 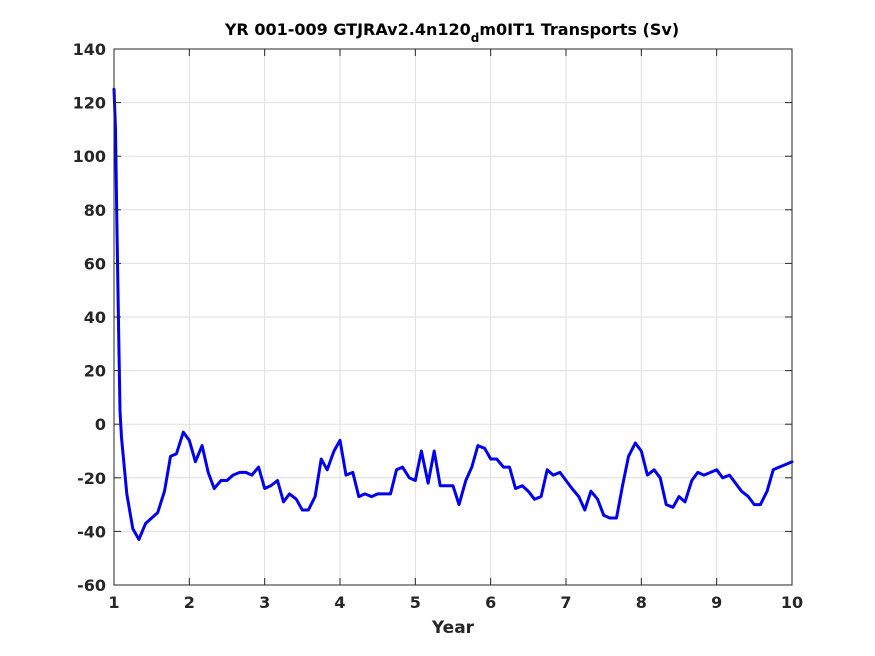 What do you see at coordinates (189, 602) in the screenshot?
I see `x-tick-label: 2` at bounding box center [189, 602].